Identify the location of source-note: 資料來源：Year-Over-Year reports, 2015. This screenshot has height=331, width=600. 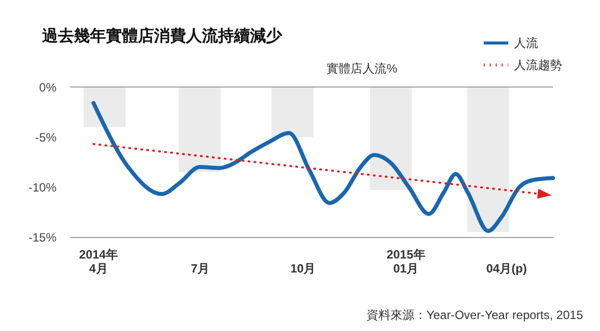
(475, 315).